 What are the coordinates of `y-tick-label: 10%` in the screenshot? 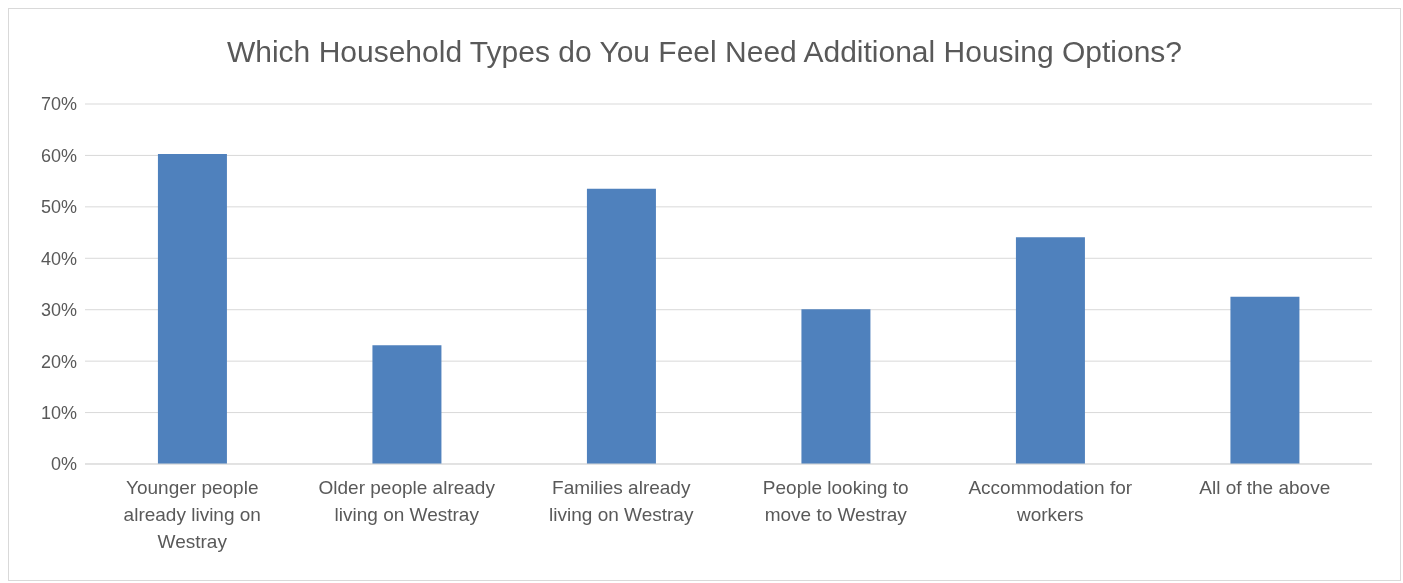 It's located at (58, 412).